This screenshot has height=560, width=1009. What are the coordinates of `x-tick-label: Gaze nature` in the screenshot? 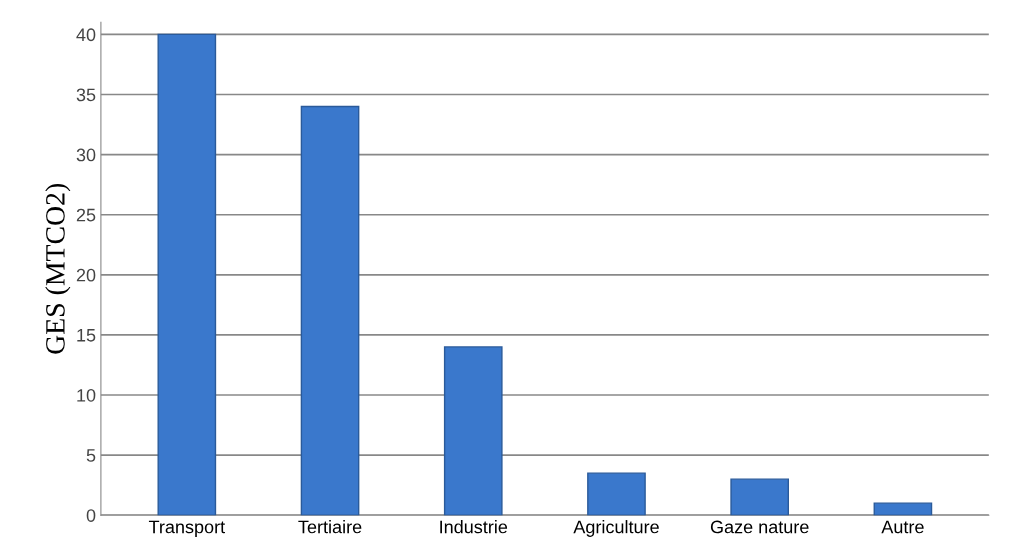 It's located at (759, 527).